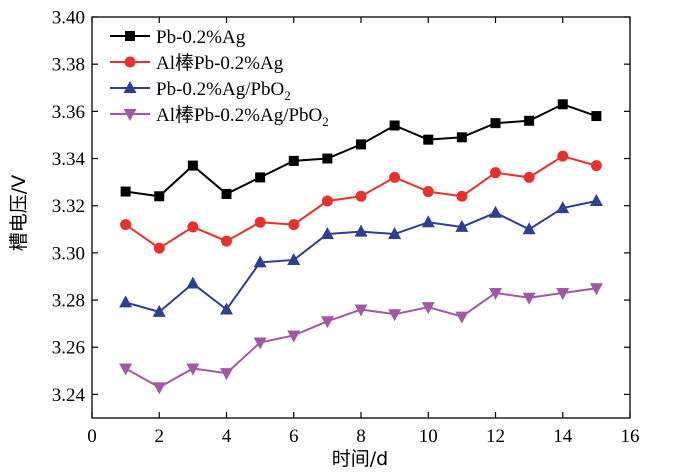 The image size is (700, 474). What do you see at coordinates (428, 436) in the screenshot?
I see `x-tick-label: 10` at bounding box center [428, 436].